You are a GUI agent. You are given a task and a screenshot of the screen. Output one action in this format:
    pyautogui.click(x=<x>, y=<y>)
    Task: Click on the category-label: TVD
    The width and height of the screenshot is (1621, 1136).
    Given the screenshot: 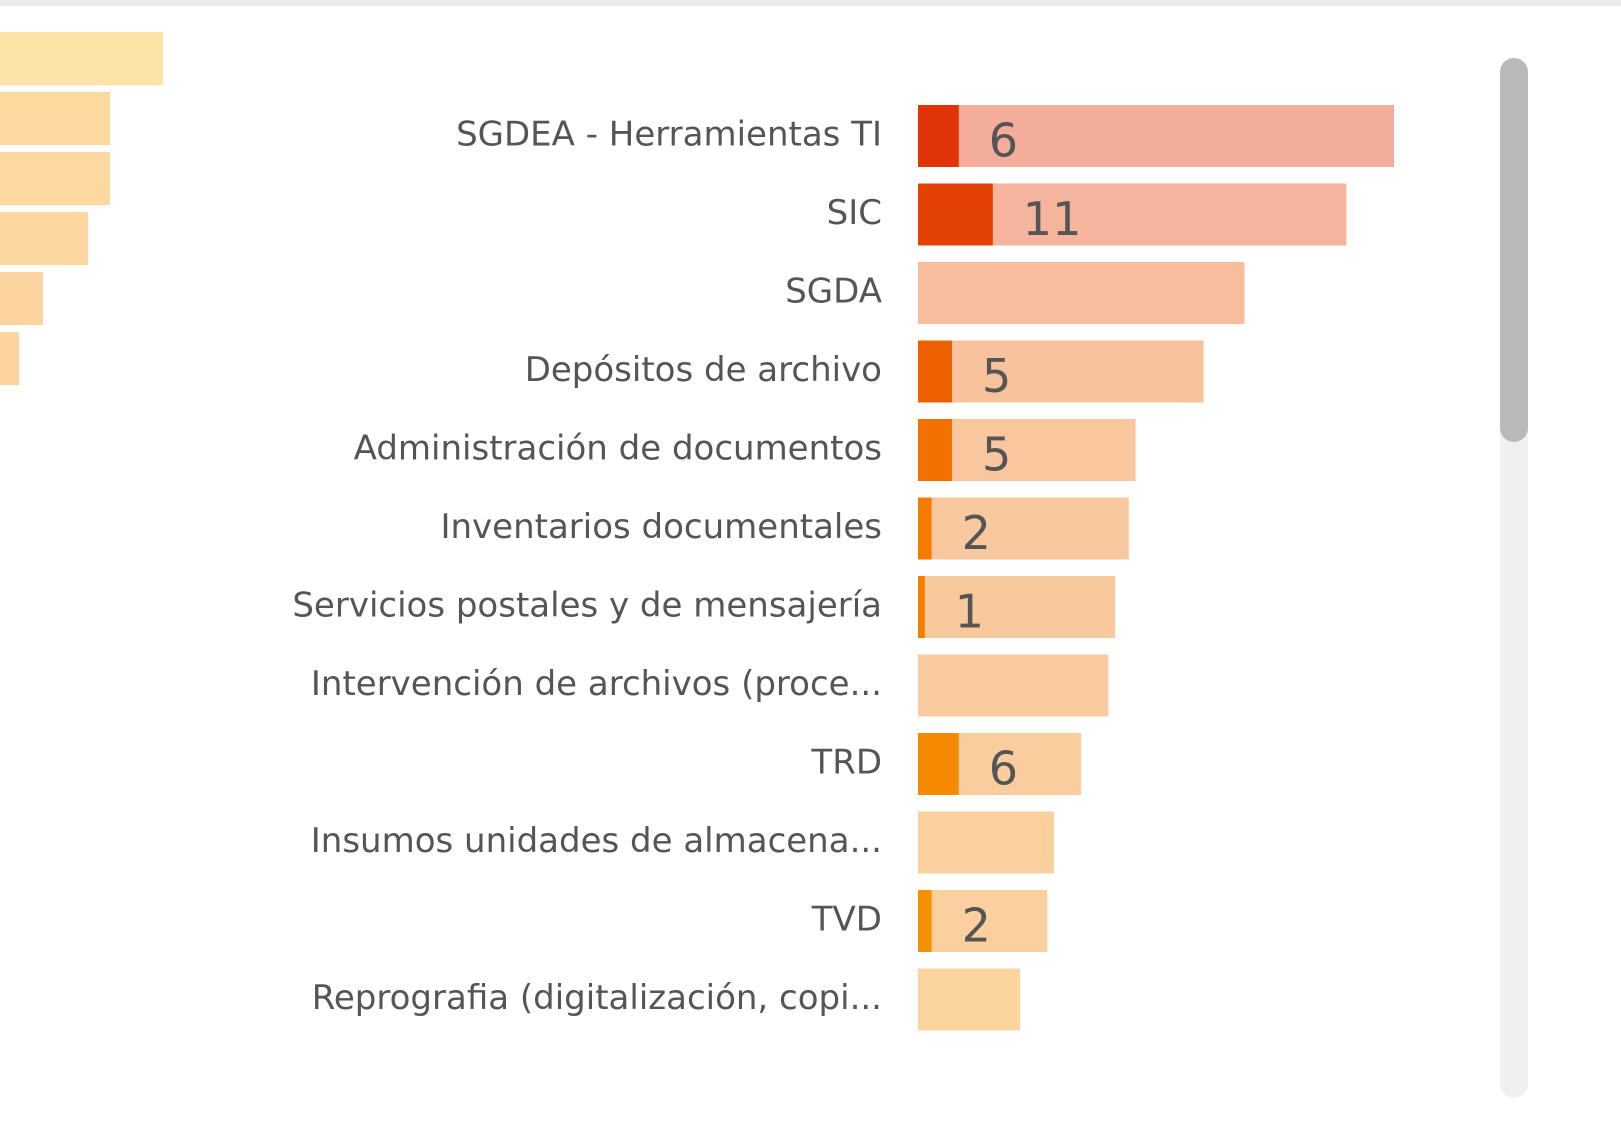 What is the action you would take?
    pyautogui.click(x=846, y=920)
    